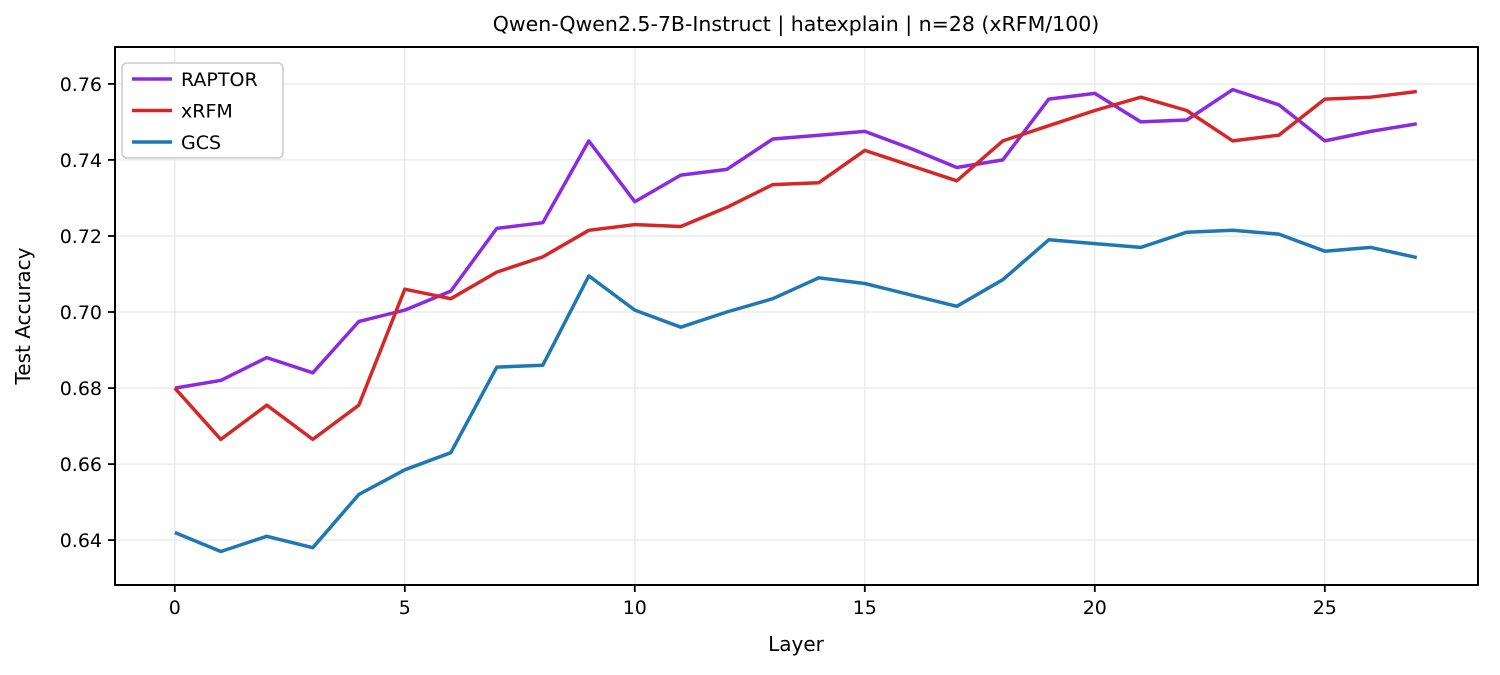  Describe the element at coordinates (81, 85) in the screenshot. I see `y-tick-label: 0.76` at that location.